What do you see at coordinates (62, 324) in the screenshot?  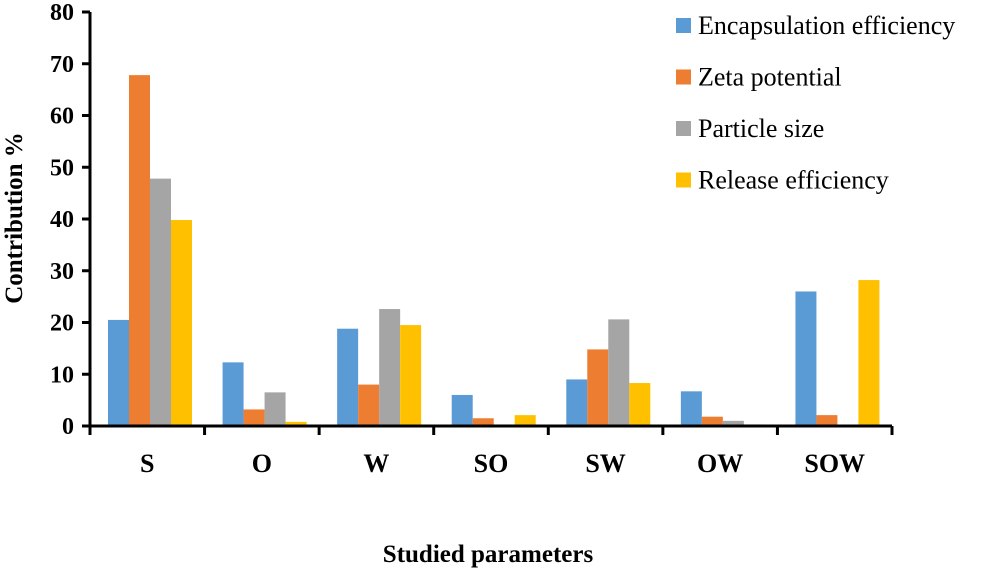 I see `y-tick-label-20: 20` at bounding box center [62, 324].